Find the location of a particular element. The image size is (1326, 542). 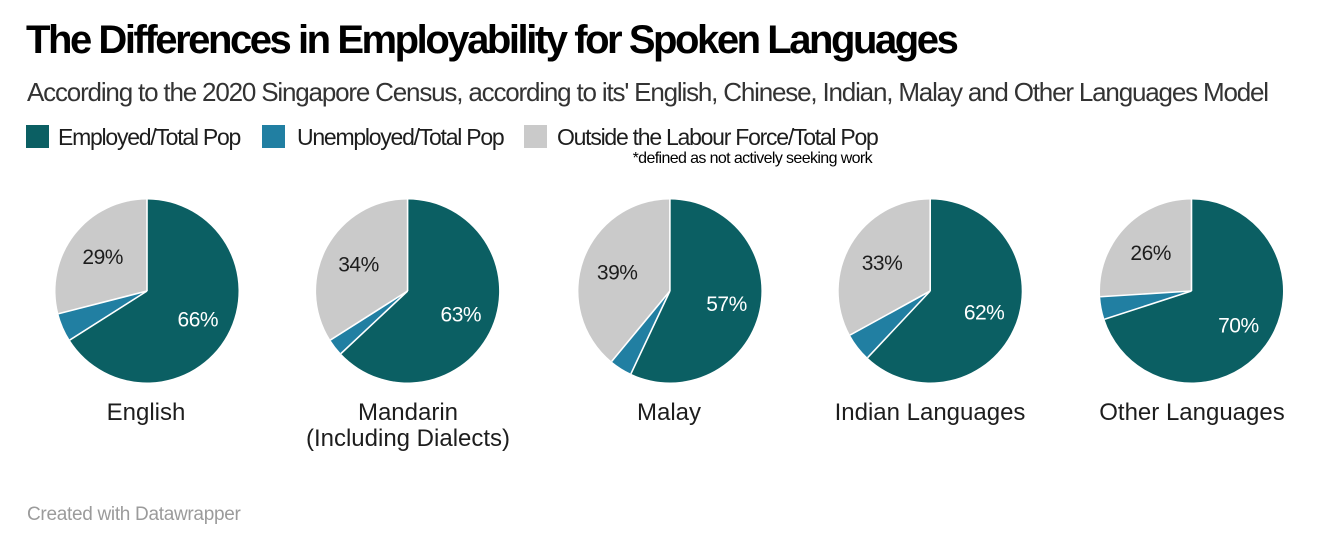

svg-text: 63% is located at coordinates (461, 314).